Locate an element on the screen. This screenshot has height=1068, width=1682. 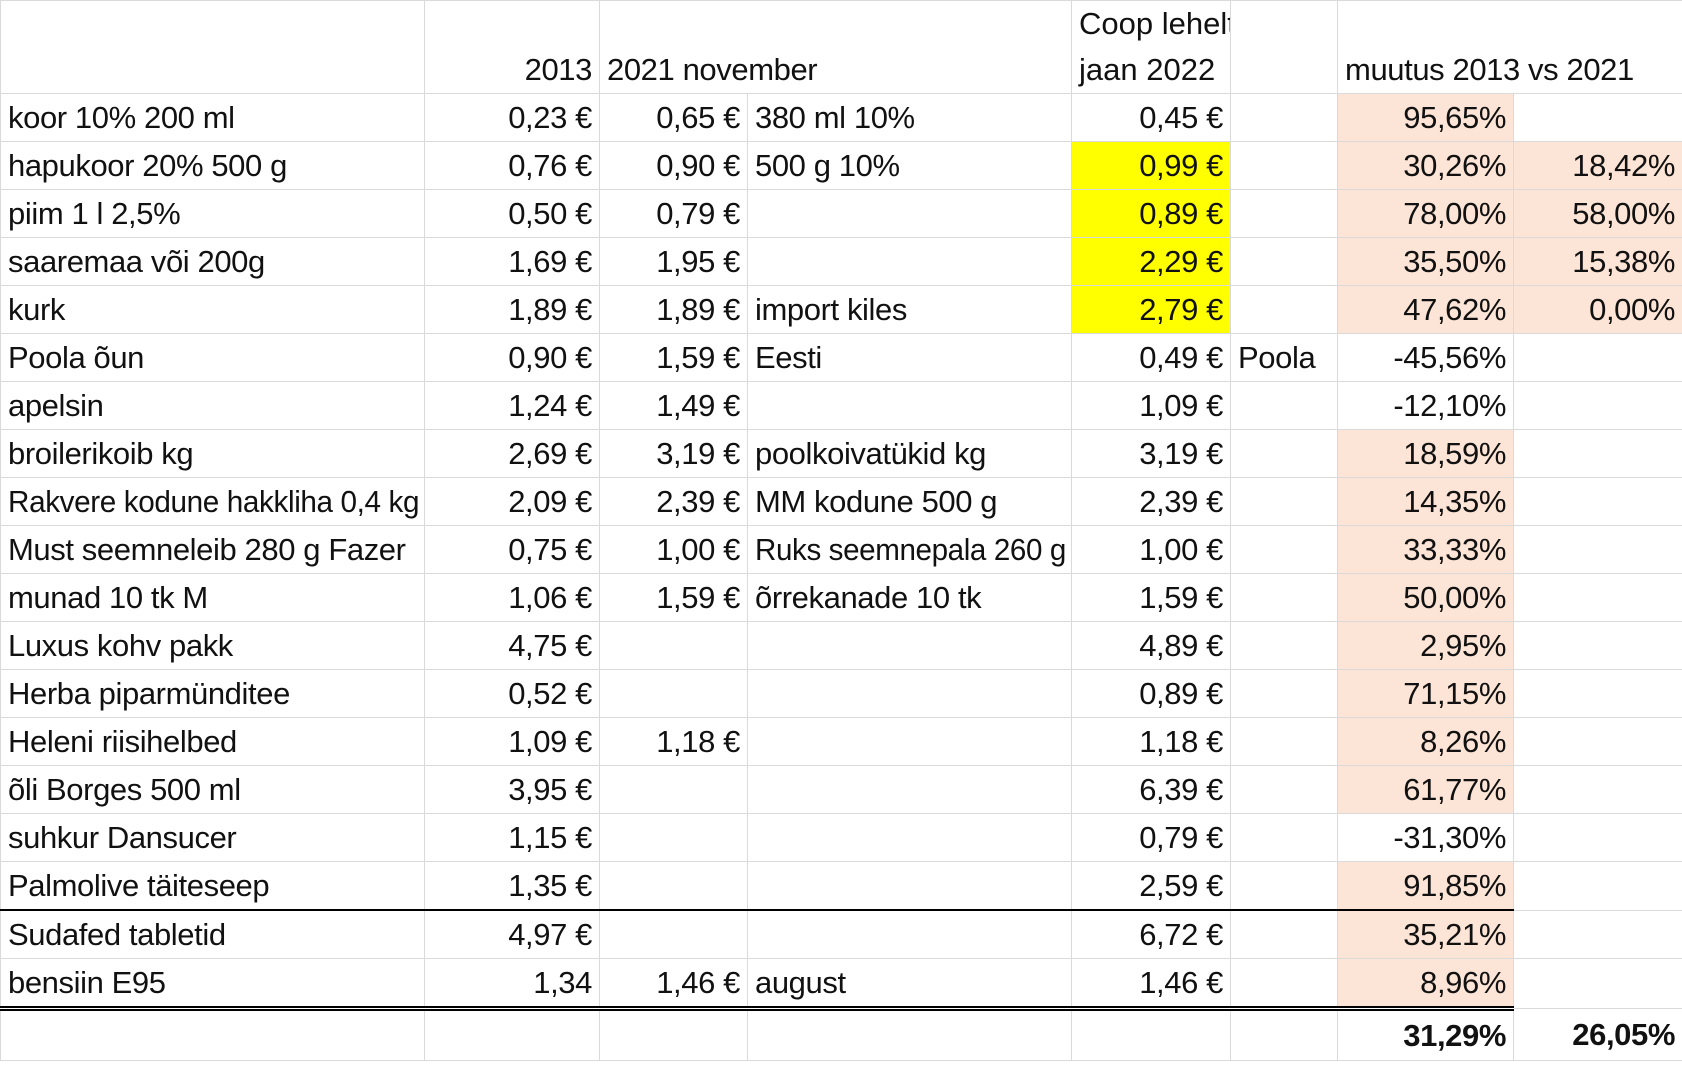
change-percent-cell: 95,65% is located at coordinates (1426, 117).